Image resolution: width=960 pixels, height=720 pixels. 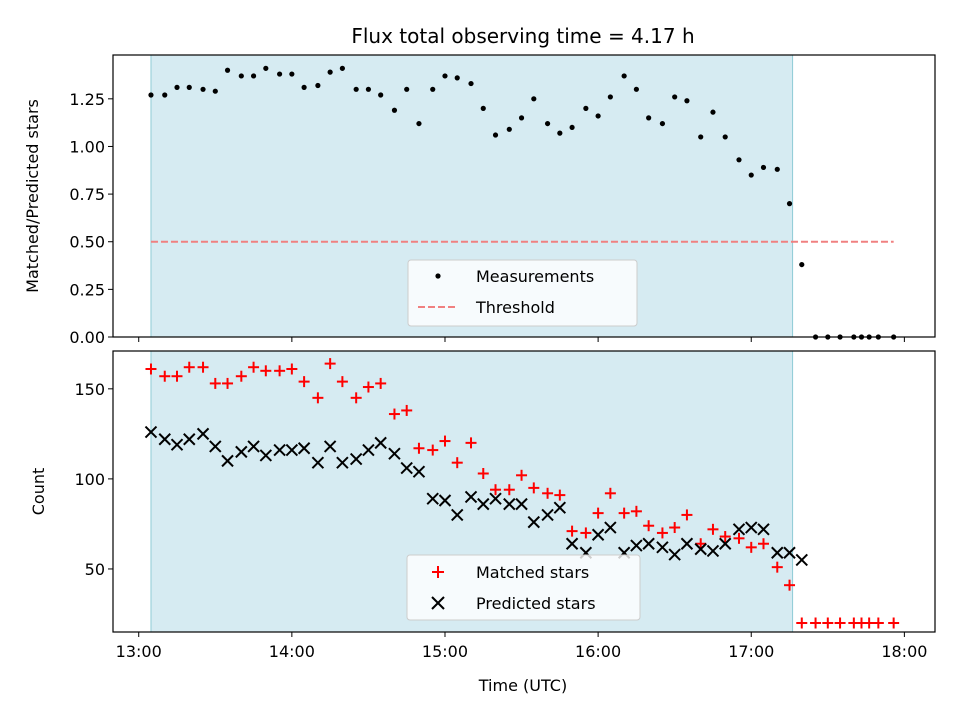 What do you see at coordinates (532, 572) in the screenshot?
I see `legend-matched-label: Matched stars` at bounding box center [532, 572].